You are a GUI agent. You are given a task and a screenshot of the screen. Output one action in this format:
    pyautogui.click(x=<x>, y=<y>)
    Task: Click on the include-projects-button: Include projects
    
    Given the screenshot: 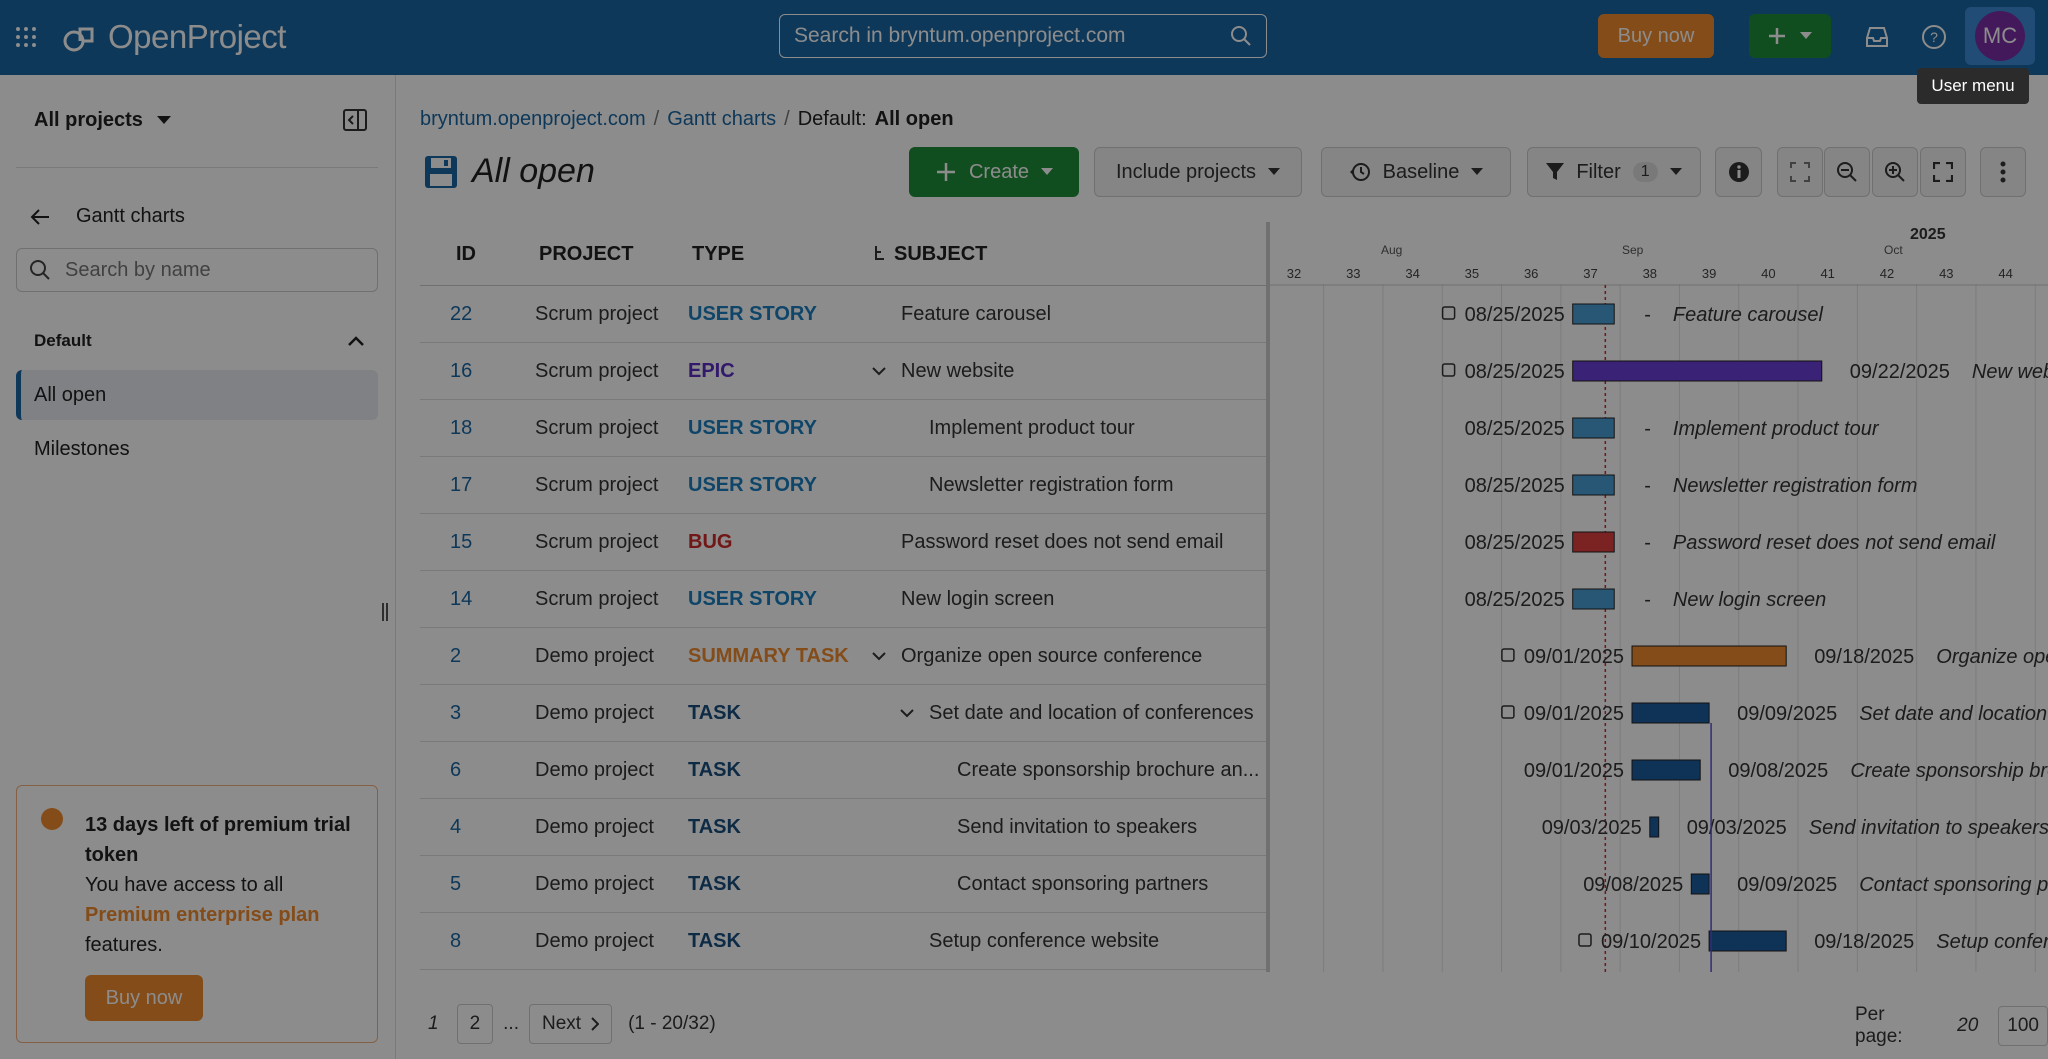 What is the action you would take?
    pyautogui.click(x=1198, y=172)
    